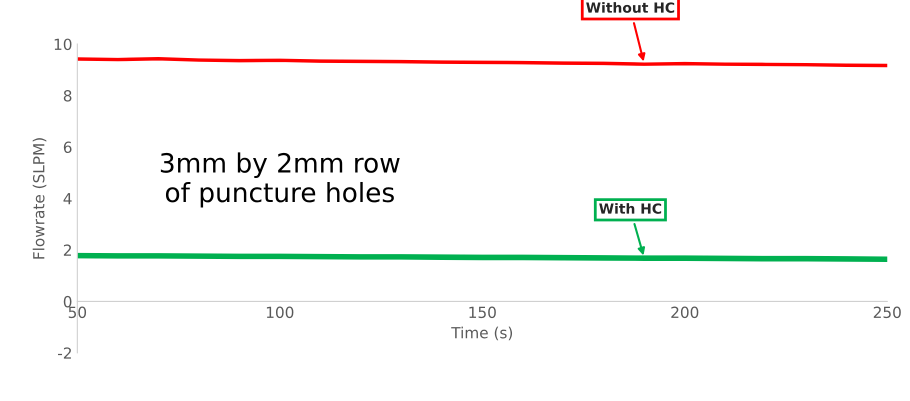  Describe the element at coordinates (68, 302) in the screenshot. I see `y-tick-label: 0` at that location.